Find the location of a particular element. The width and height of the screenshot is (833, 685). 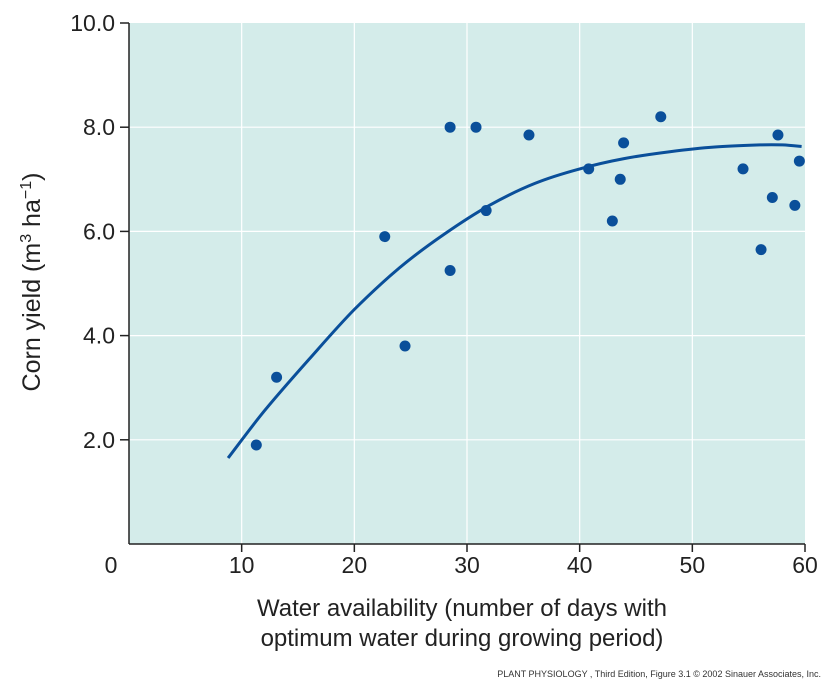

y-tick-label: 6.0 is located at coordinates (99, 231).